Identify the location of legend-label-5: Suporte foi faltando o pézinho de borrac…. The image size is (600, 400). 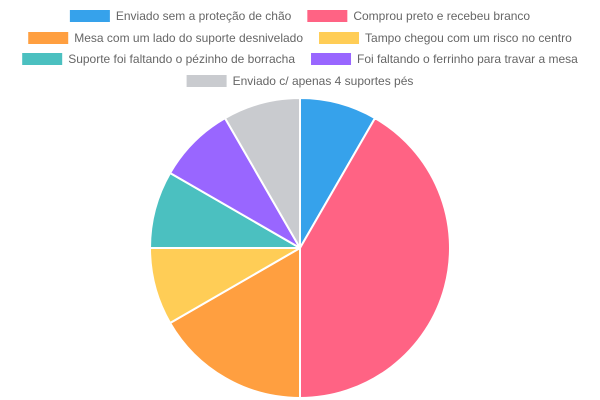
(181, 59).